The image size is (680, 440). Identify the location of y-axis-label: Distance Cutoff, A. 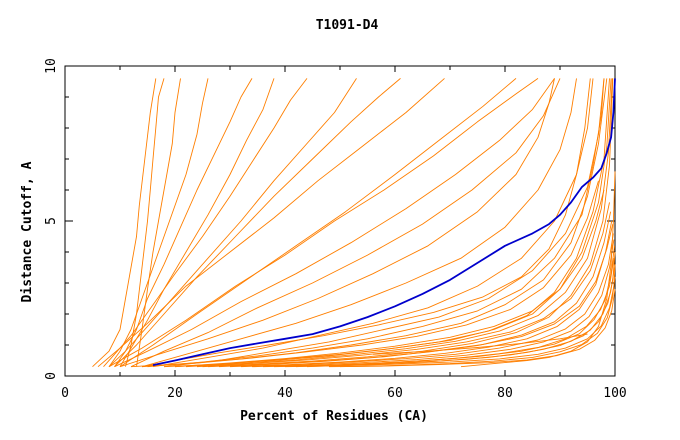
(27, 231).